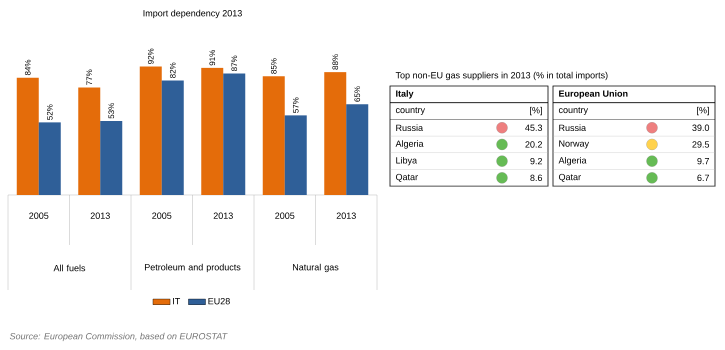 The image size is (725, 350). What do you see at coordinates (192, 268) in the screenshot?
I see `text: Petroleum and products` at bounding box center [192, 268].